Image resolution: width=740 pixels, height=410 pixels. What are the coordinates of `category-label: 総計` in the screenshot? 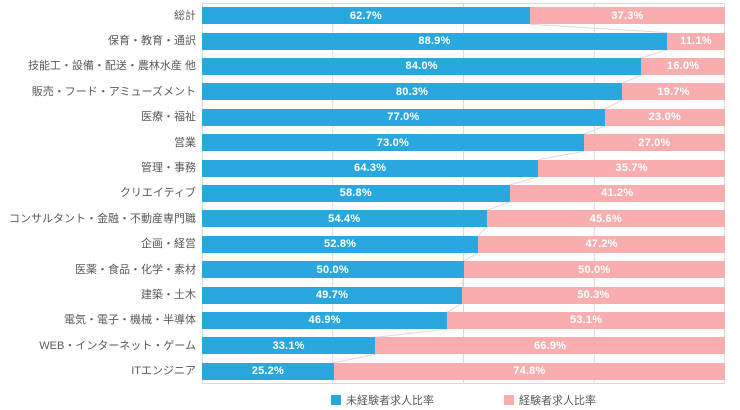 It's located at (185, 15).